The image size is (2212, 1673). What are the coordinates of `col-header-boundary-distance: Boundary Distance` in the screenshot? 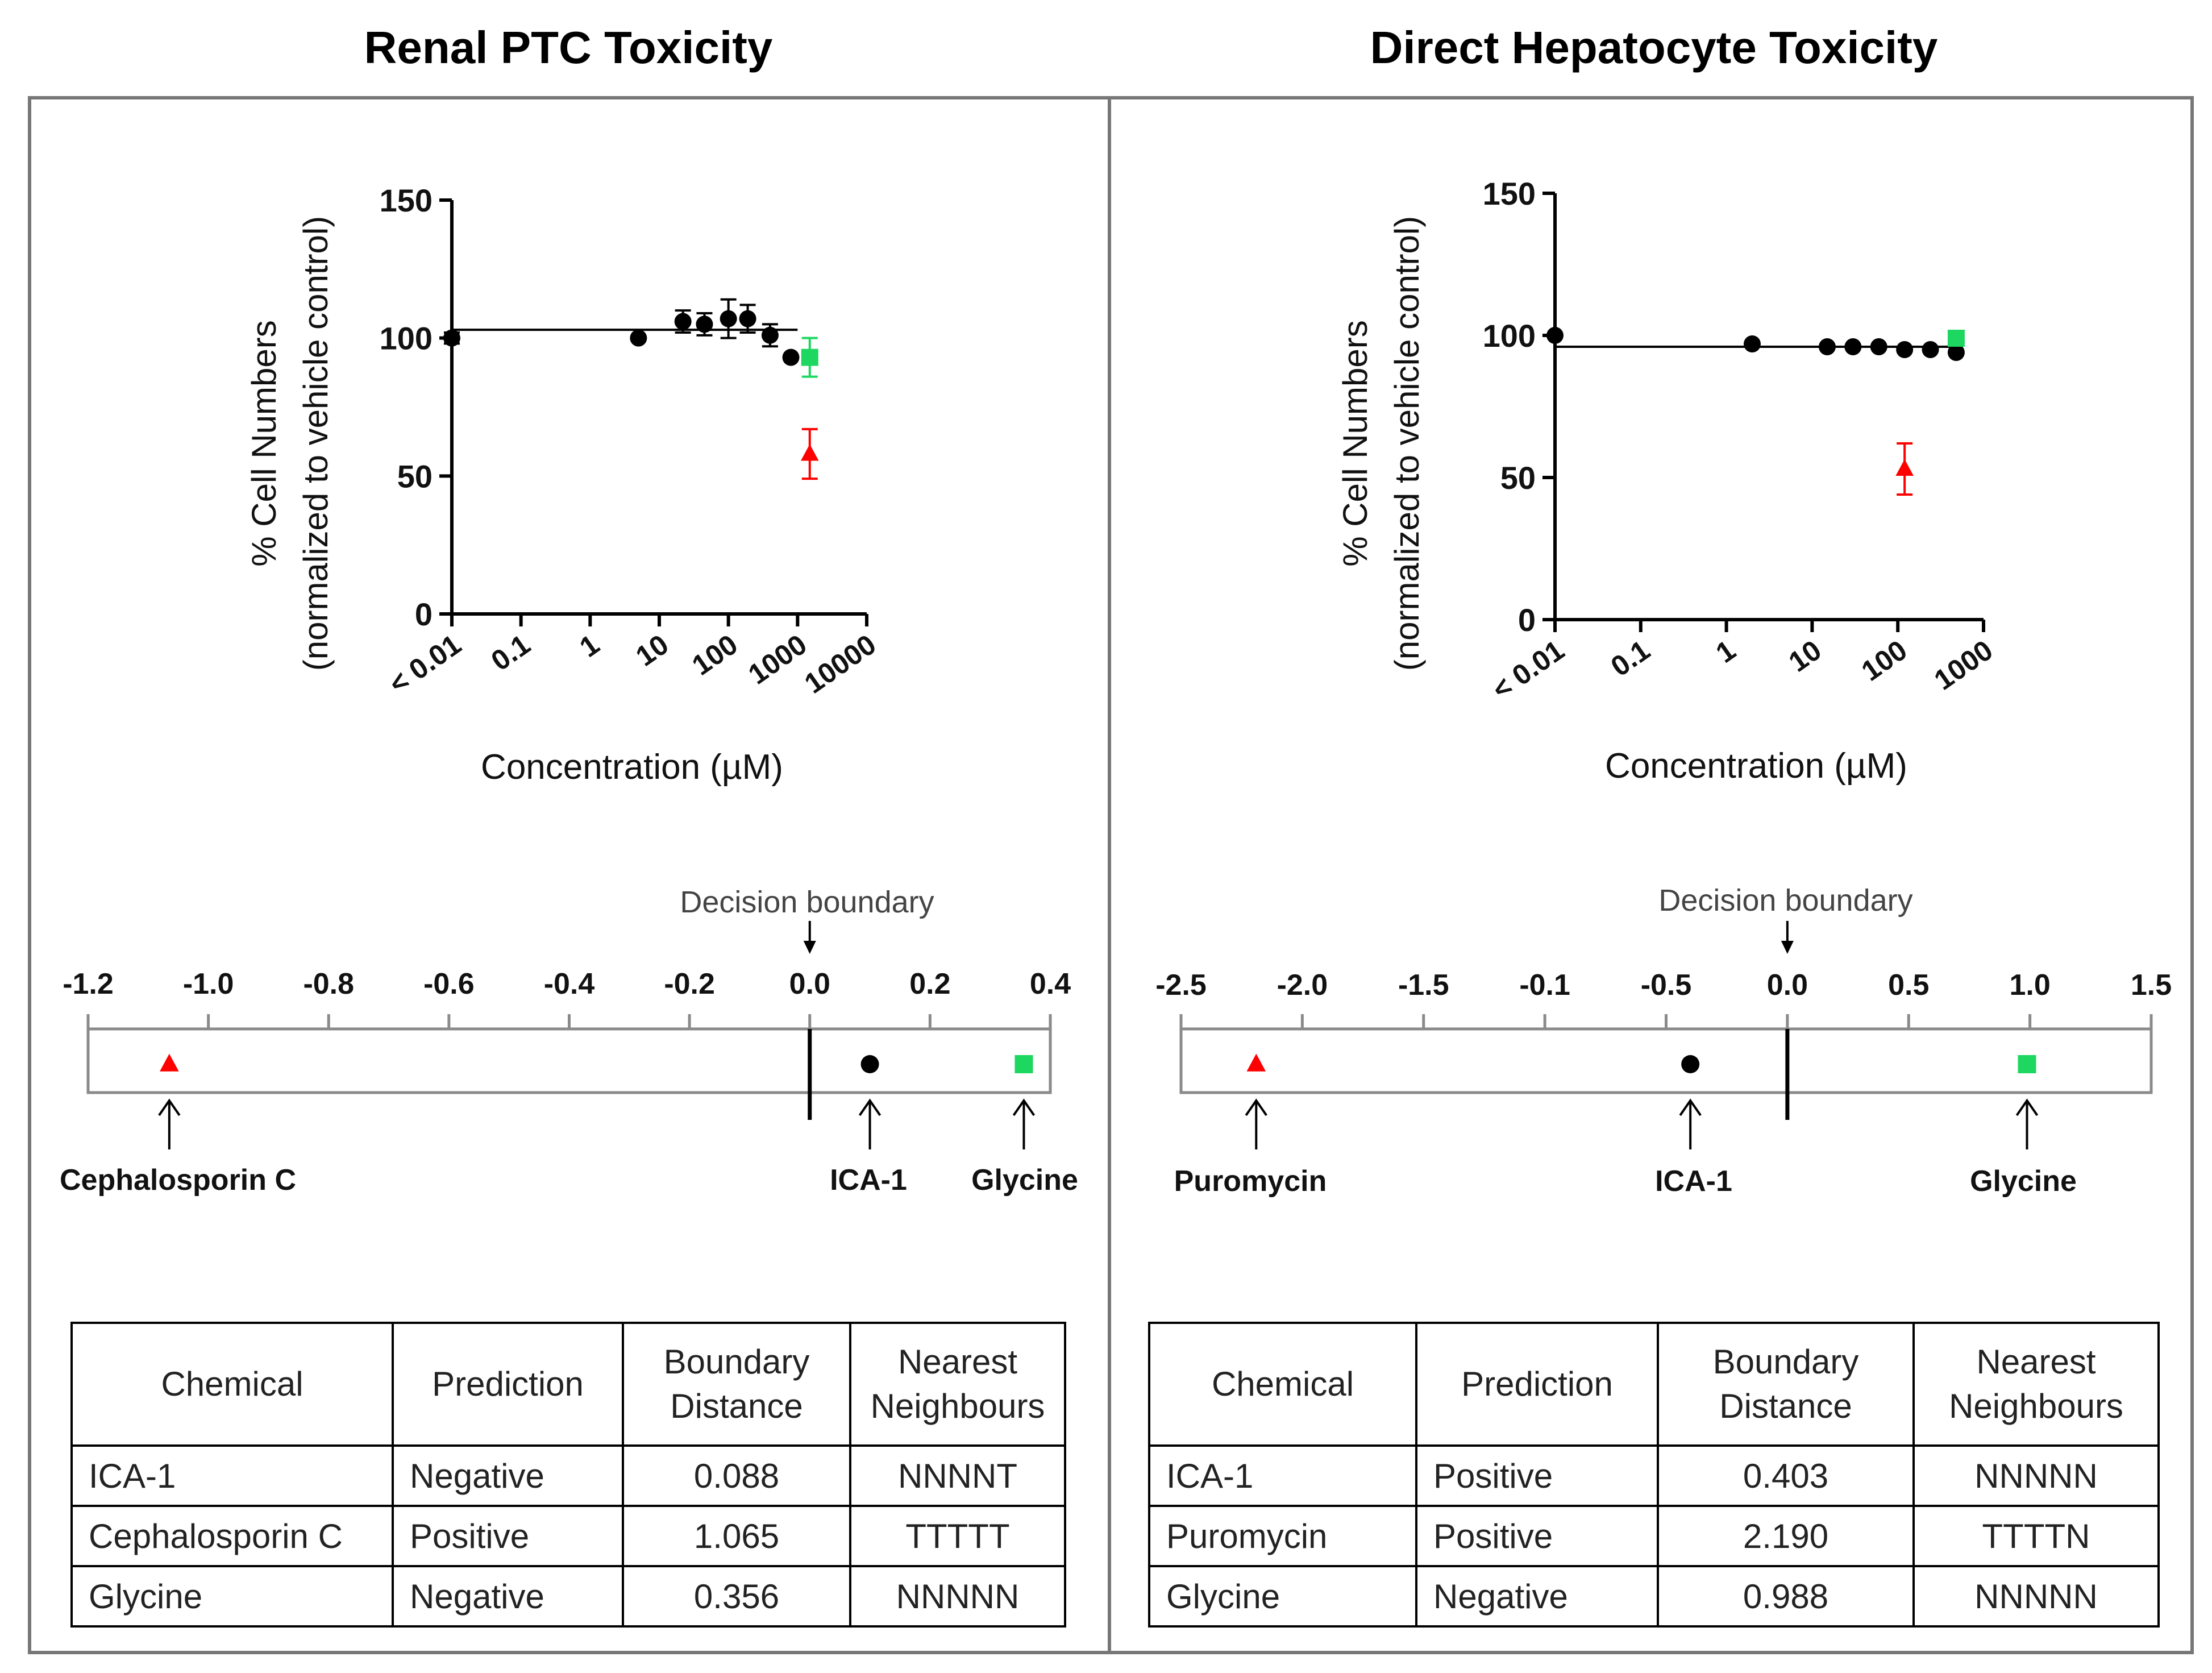 It's located at (1786, 1384).